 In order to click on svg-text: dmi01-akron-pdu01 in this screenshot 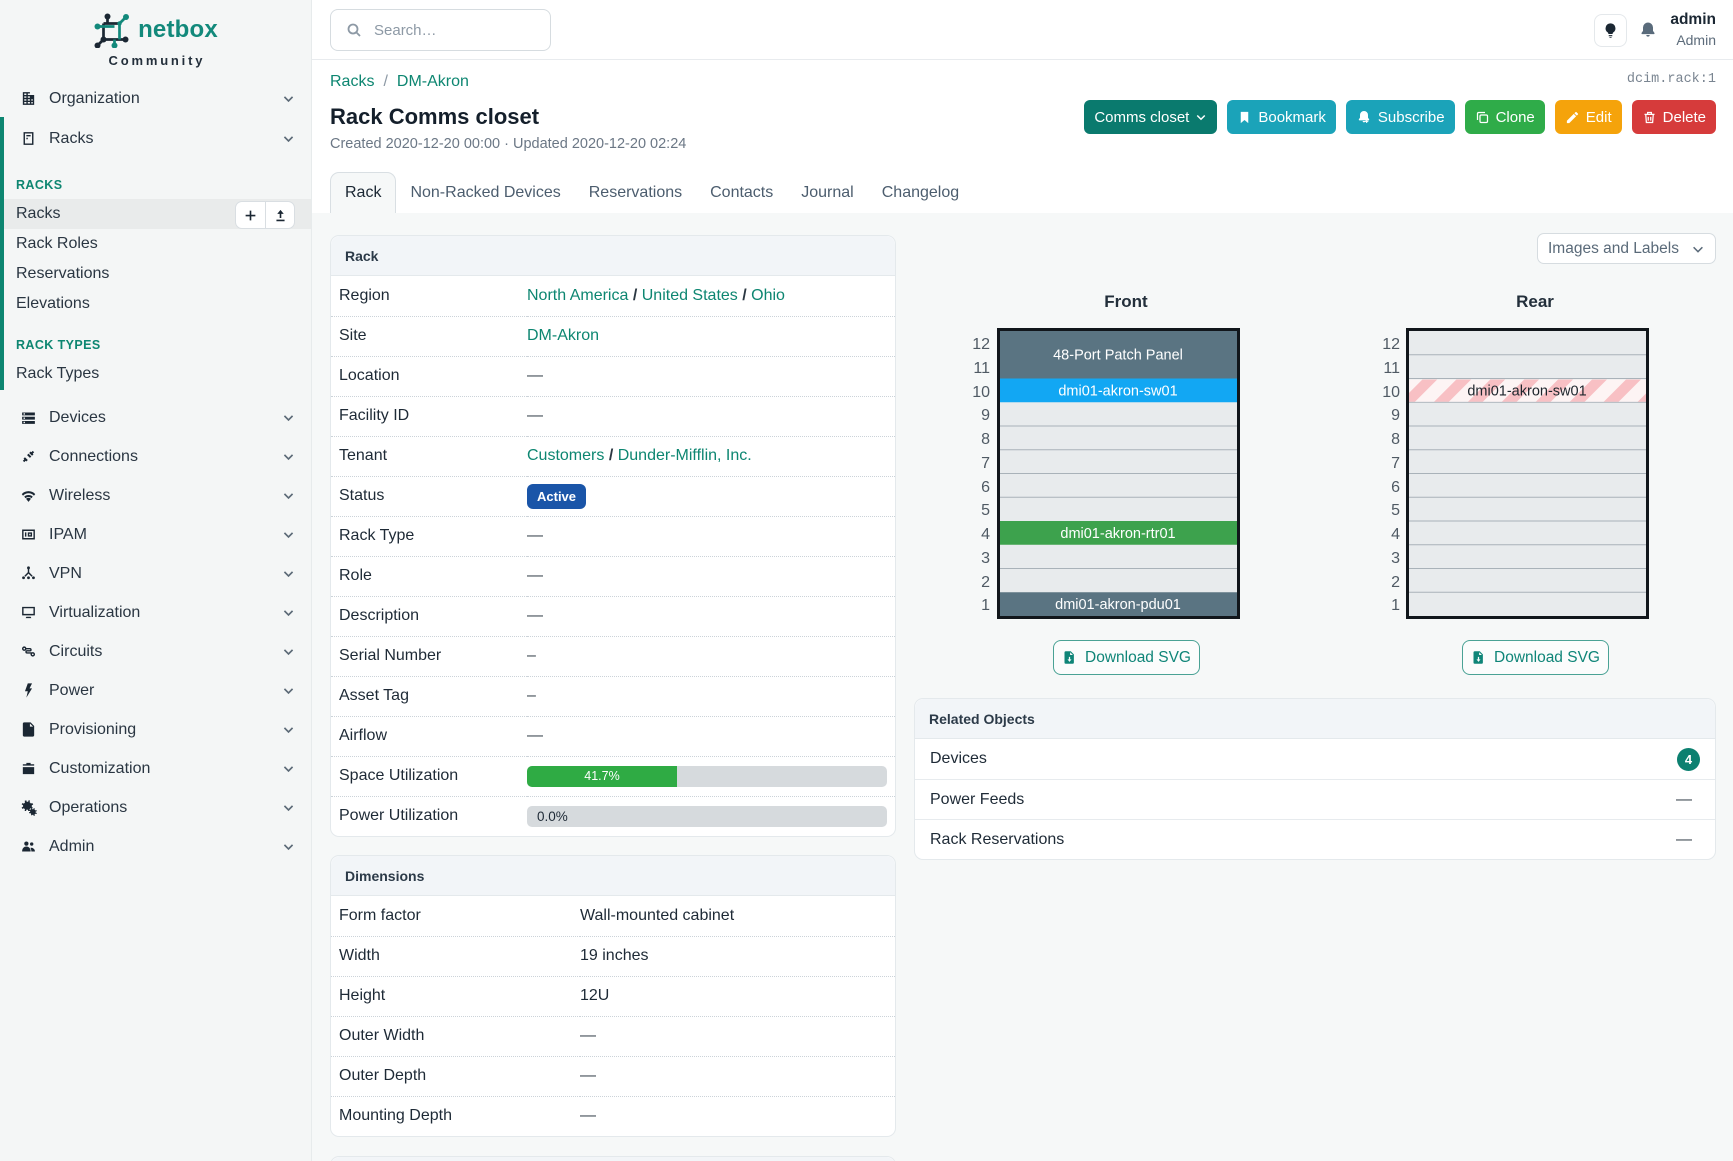, I will do `click(1118, 605)`.